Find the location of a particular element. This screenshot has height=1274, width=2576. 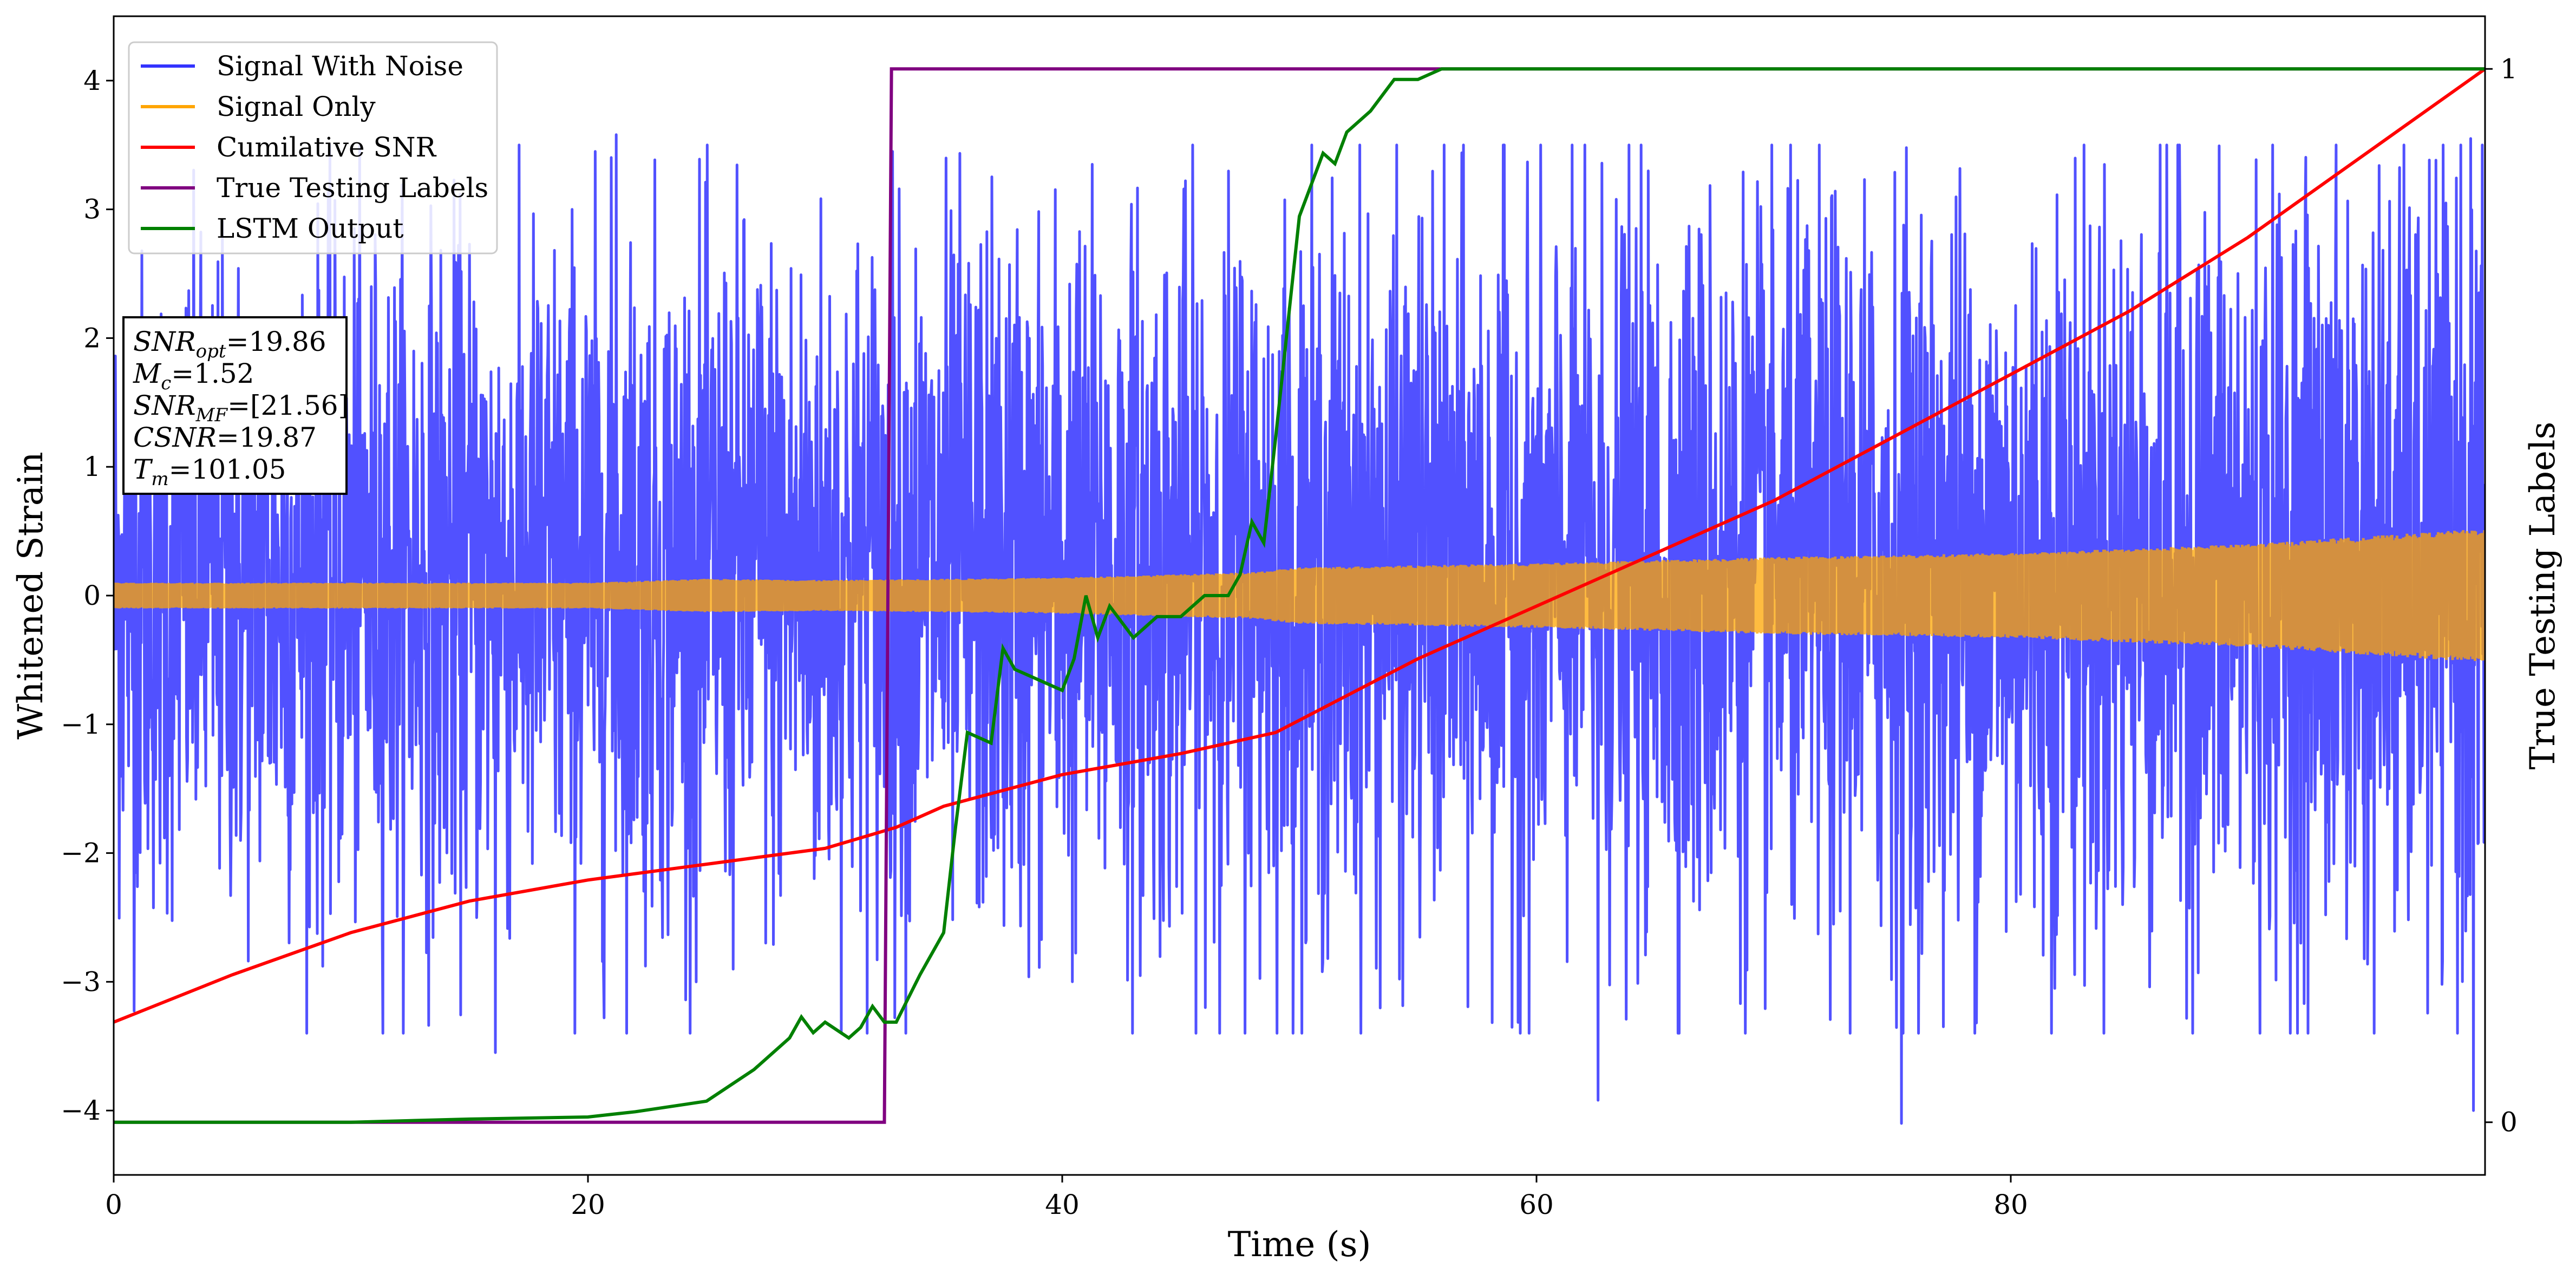

x-axis-title: Time (s) is located at coordinates (1300, 1245).